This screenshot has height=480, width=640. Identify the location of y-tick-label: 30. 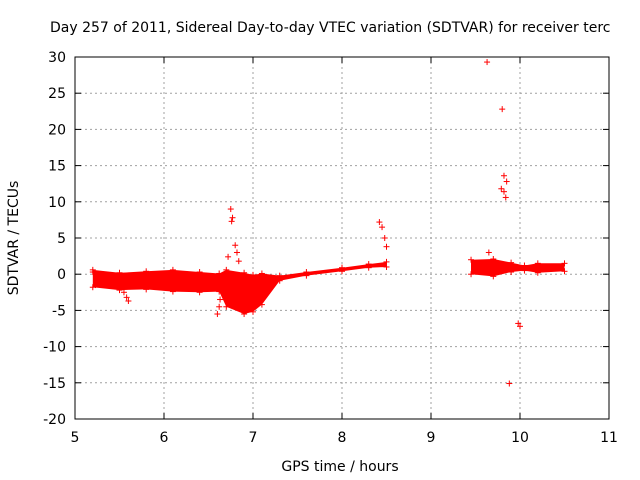
(57, 58).